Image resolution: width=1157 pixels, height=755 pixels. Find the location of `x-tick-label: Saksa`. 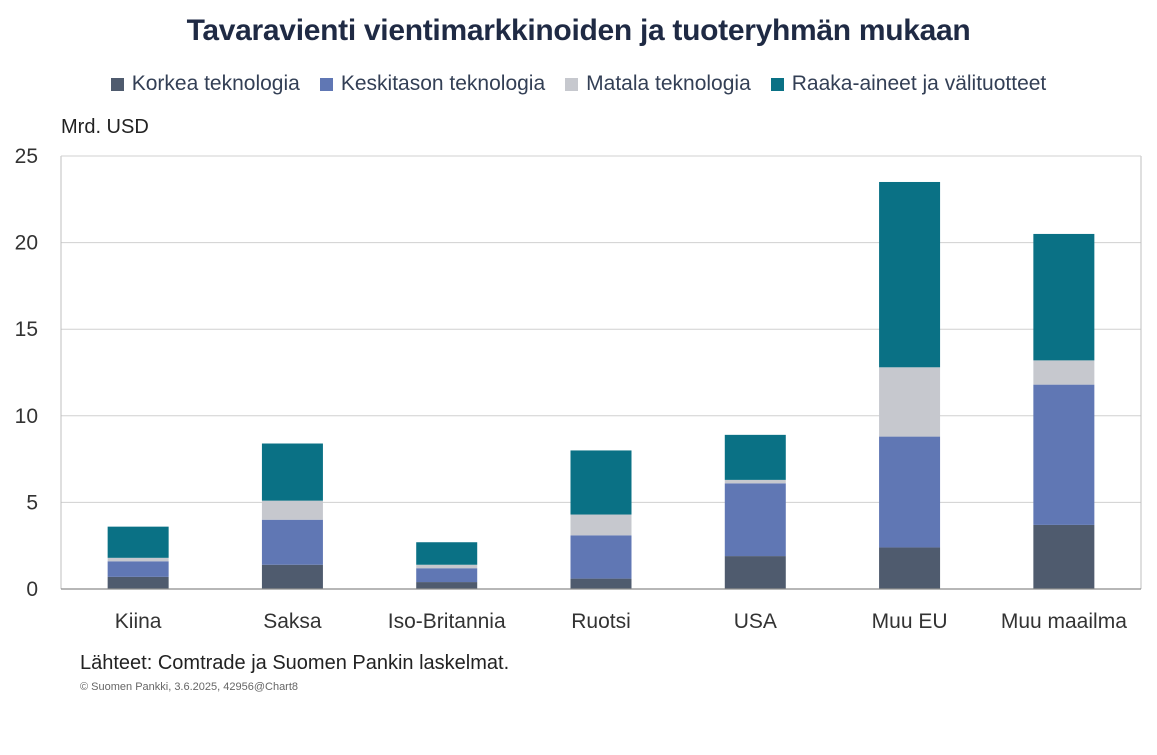

x-tick-label: Saksa is located at coordinates (292, 621).